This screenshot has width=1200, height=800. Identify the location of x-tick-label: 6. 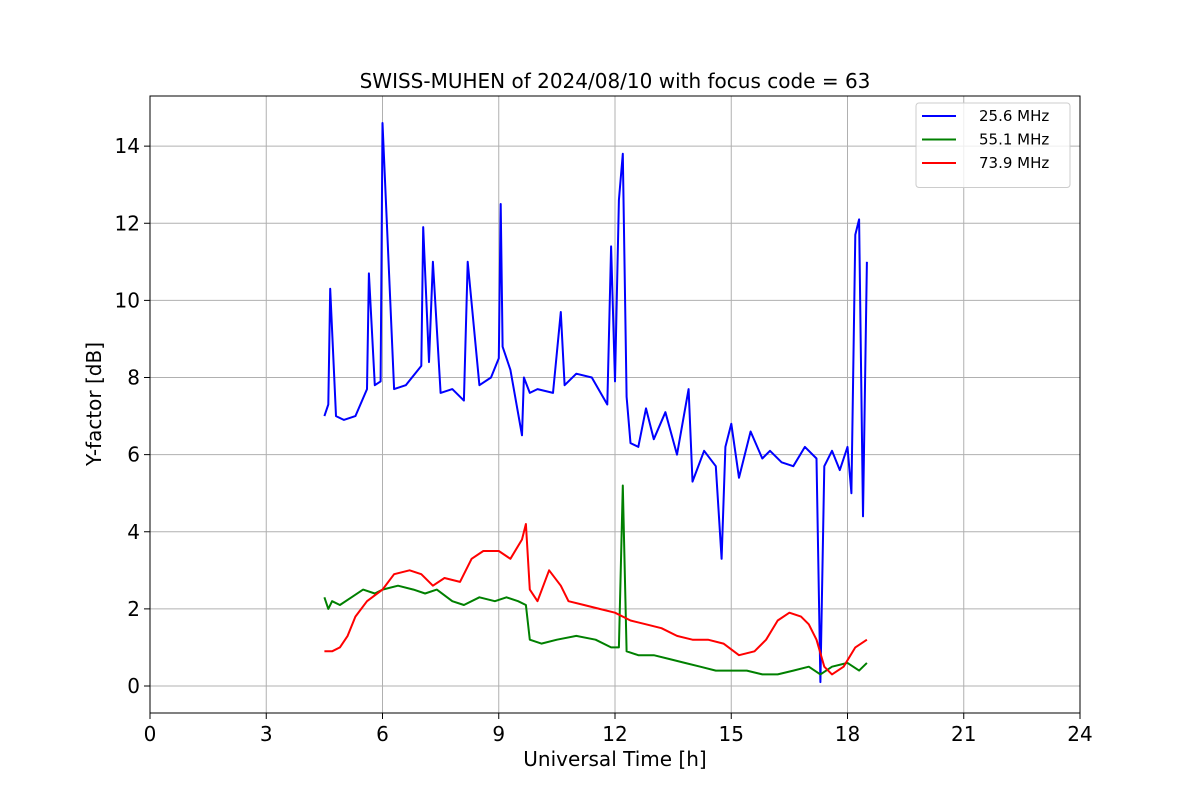
(382, 734).